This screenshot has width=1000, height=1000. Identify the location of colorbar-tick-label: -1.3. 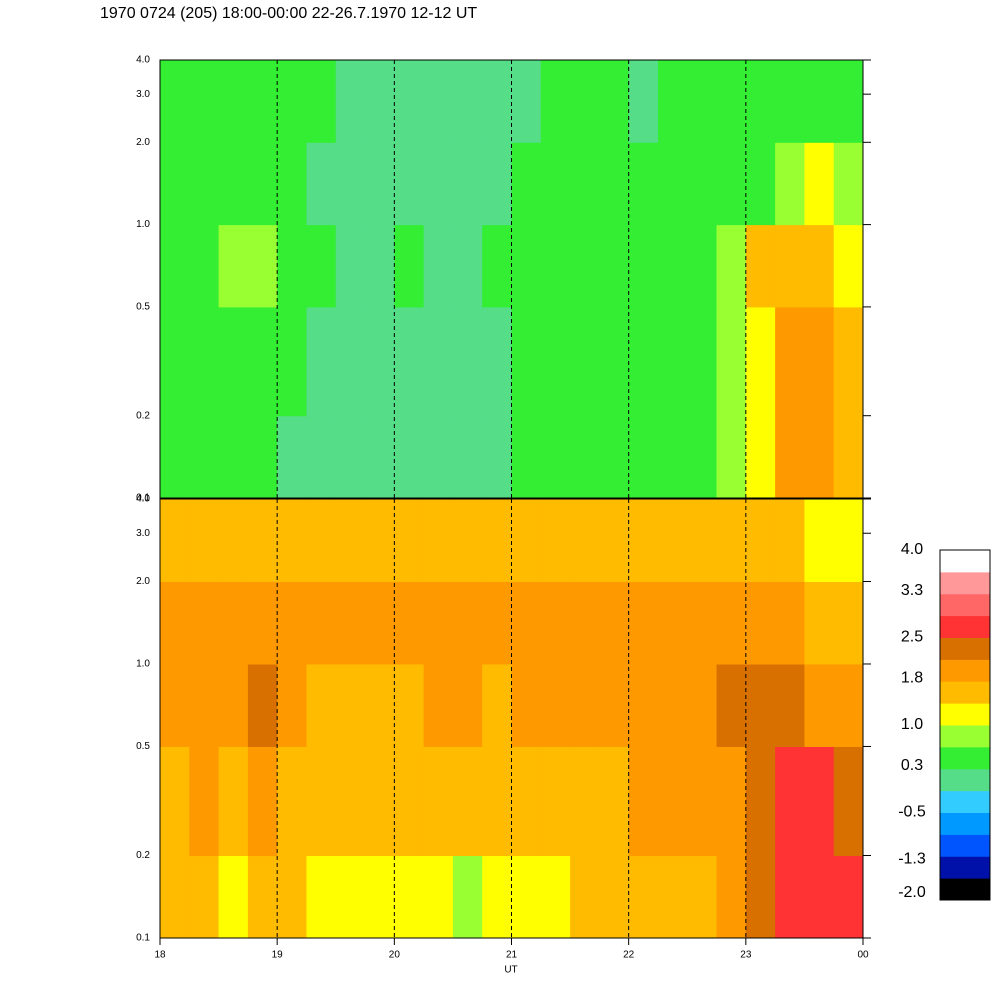
(912, 858).